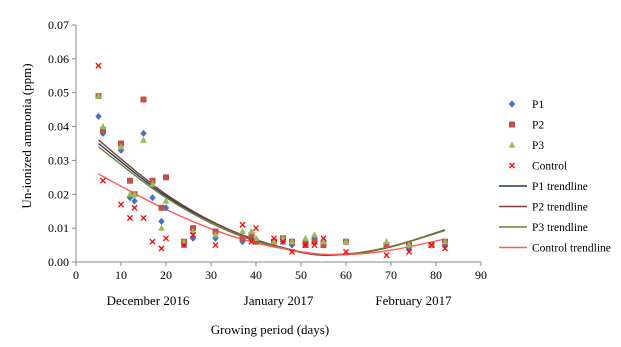  I want to click on y-tick-label: 0.01, so click(58, 228).